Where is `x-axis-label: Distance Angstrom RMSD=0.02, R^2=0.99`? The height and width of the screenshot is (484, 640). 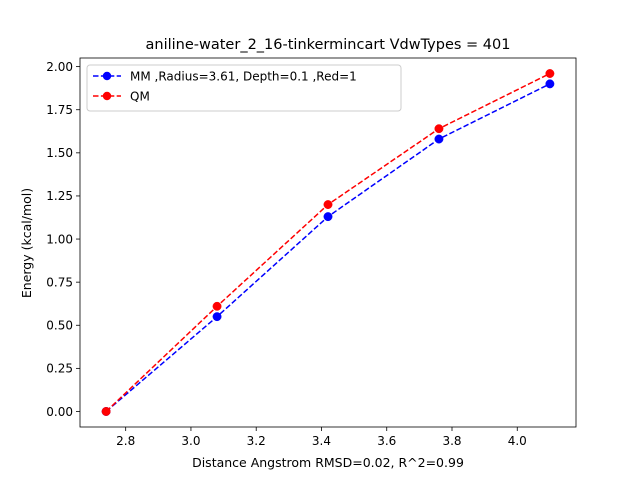
x-axis-label: Distance Angstrom RMSD=0.02, R^2=0.99 is located at coordinates (328, 462).